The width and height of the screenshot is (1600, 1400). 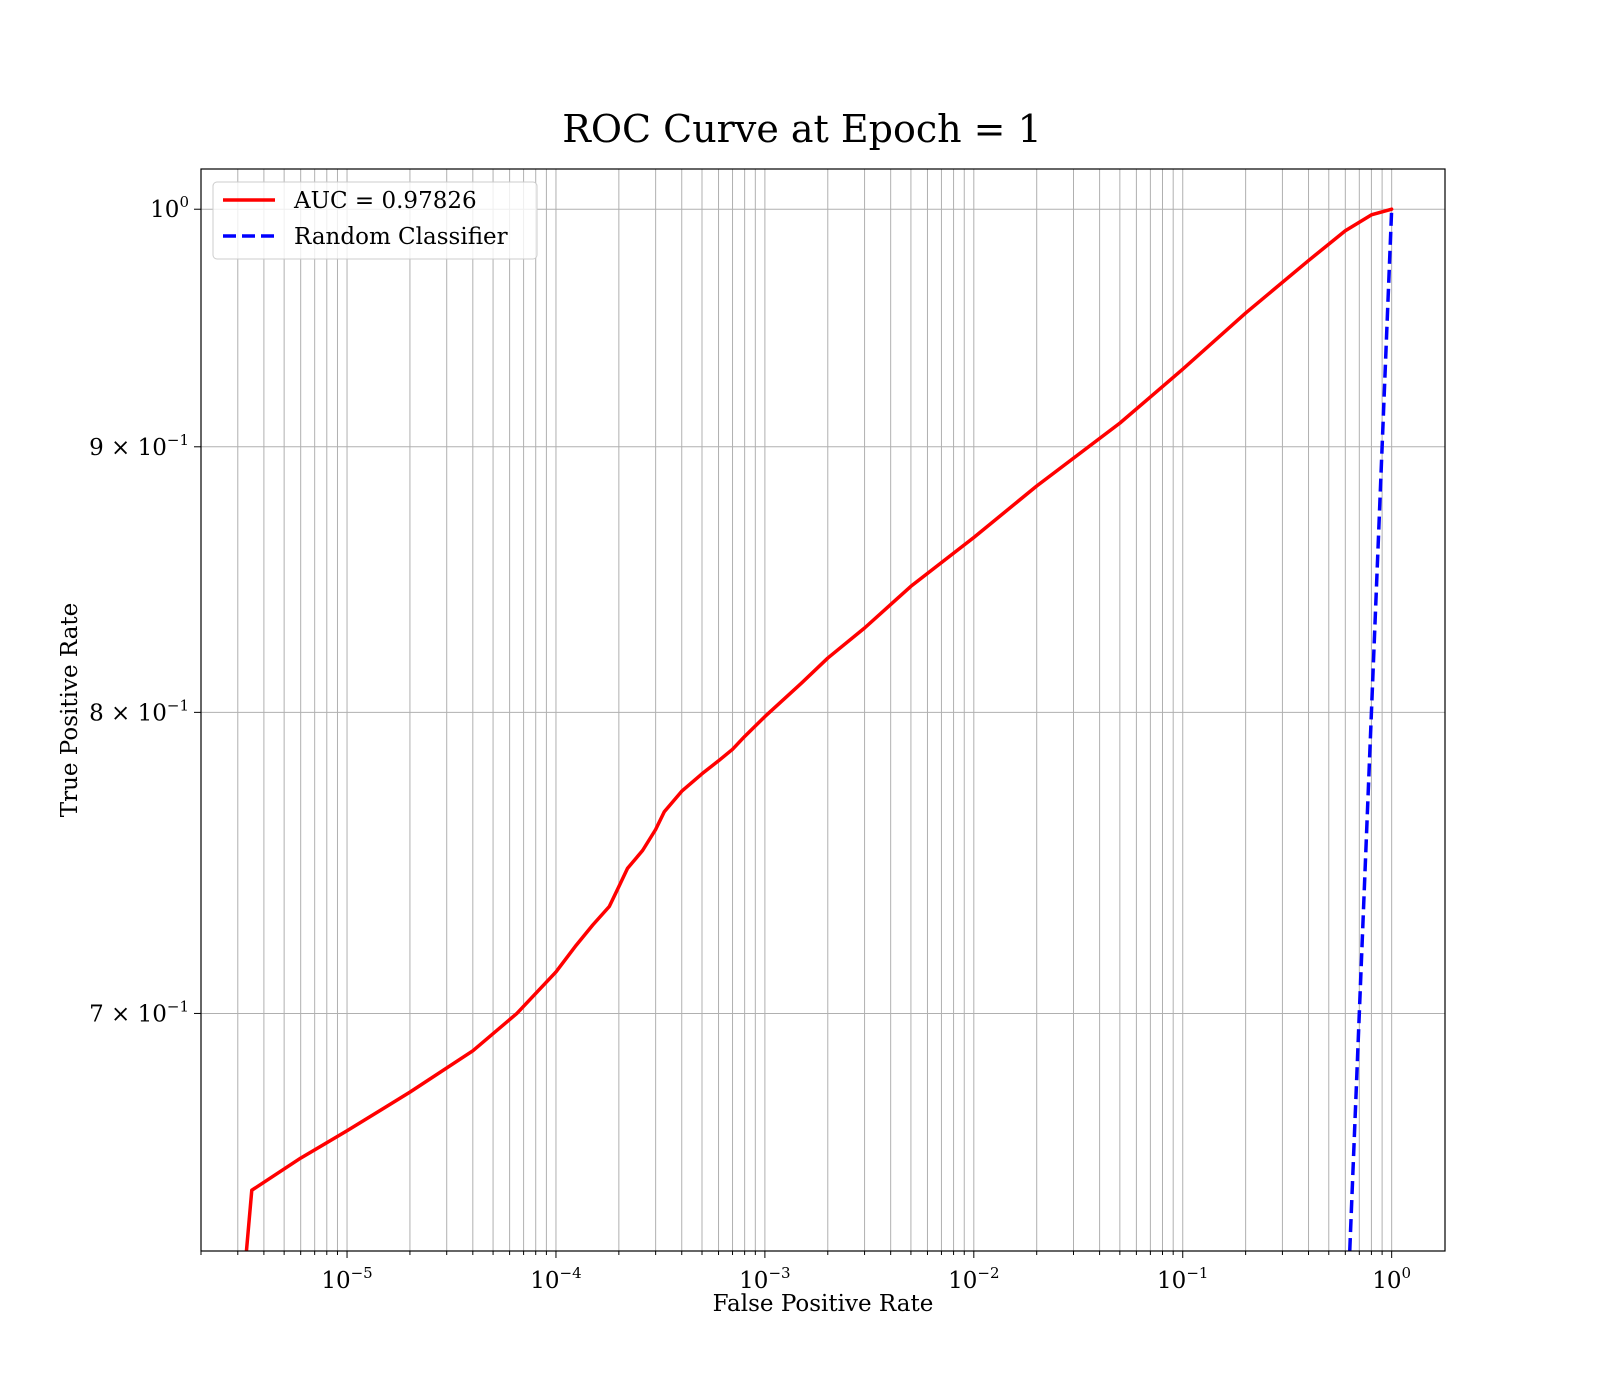 What do you see at coordinates (139, 1012) in the screenshot?
I see `y-tick-label: 7 × 10⁻¹` at bounding box center [139, 1012].